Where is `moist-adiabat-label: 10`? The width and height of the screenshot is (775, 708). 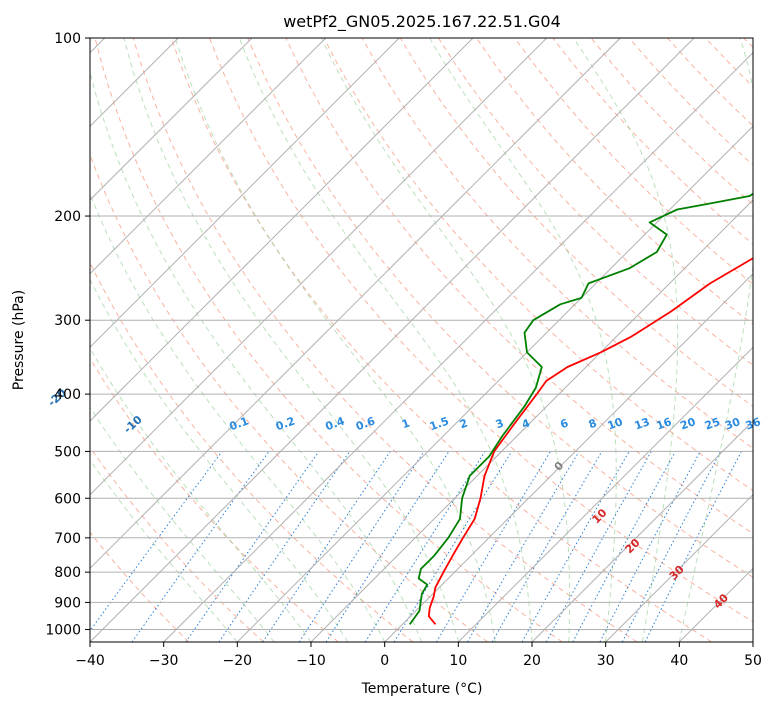
moist-adiabat-label: 10 is located at coordinates (600, 516).